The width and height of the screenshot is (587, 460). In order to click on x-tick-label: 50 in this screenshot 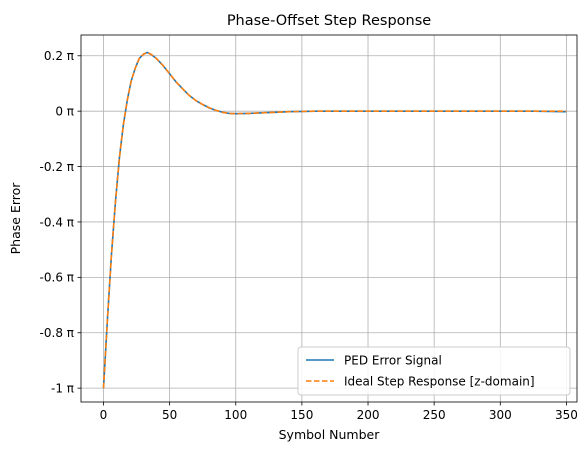, I will do `click(169, 415)`.